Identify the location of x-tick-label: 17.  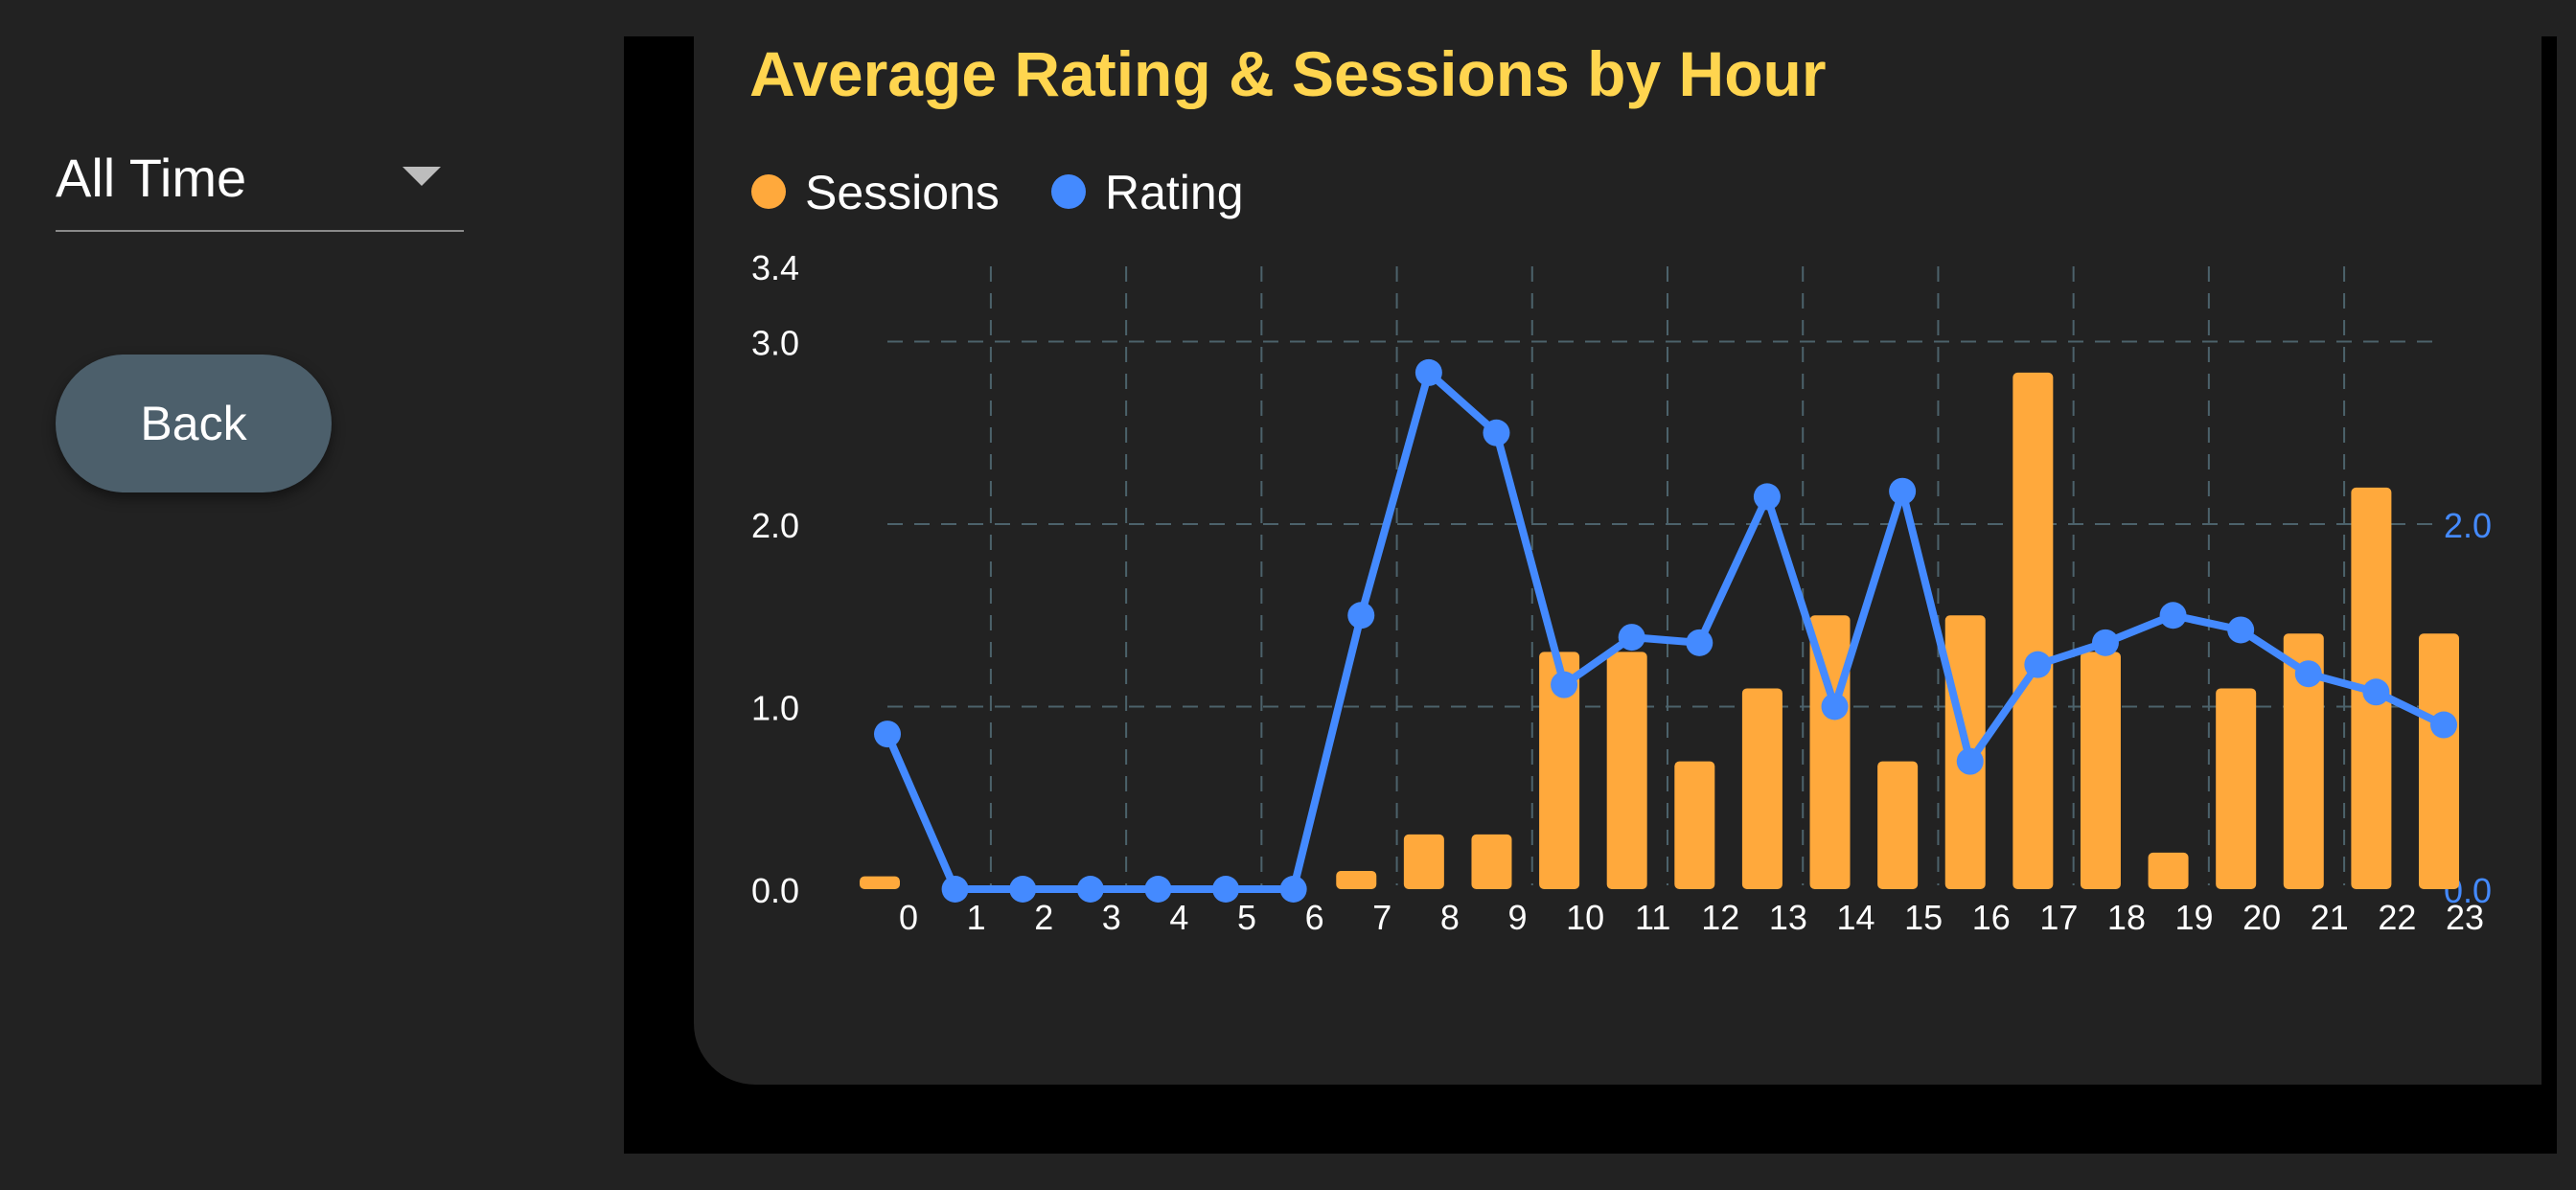
(2058, 918).